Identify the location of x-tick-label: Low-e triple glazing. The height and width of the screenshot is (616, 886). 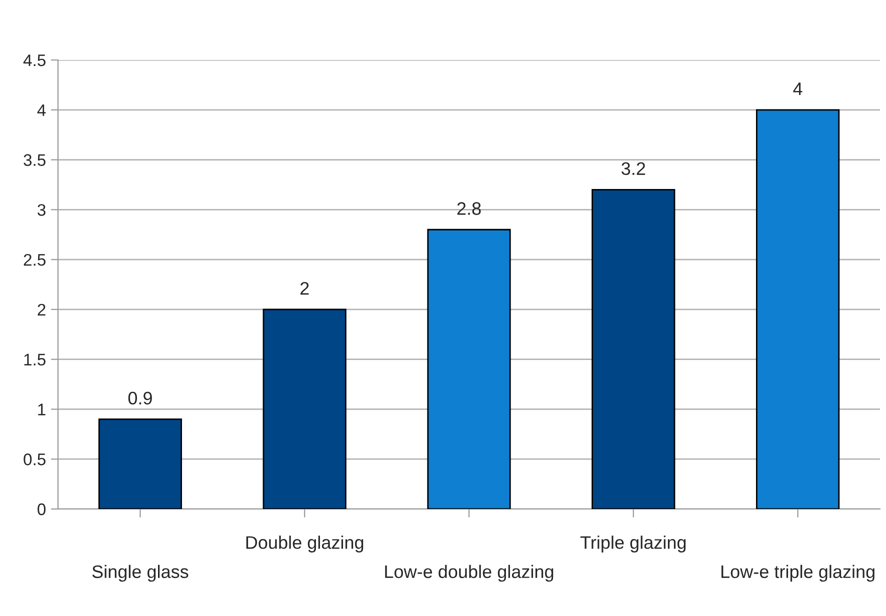
(798, 573).